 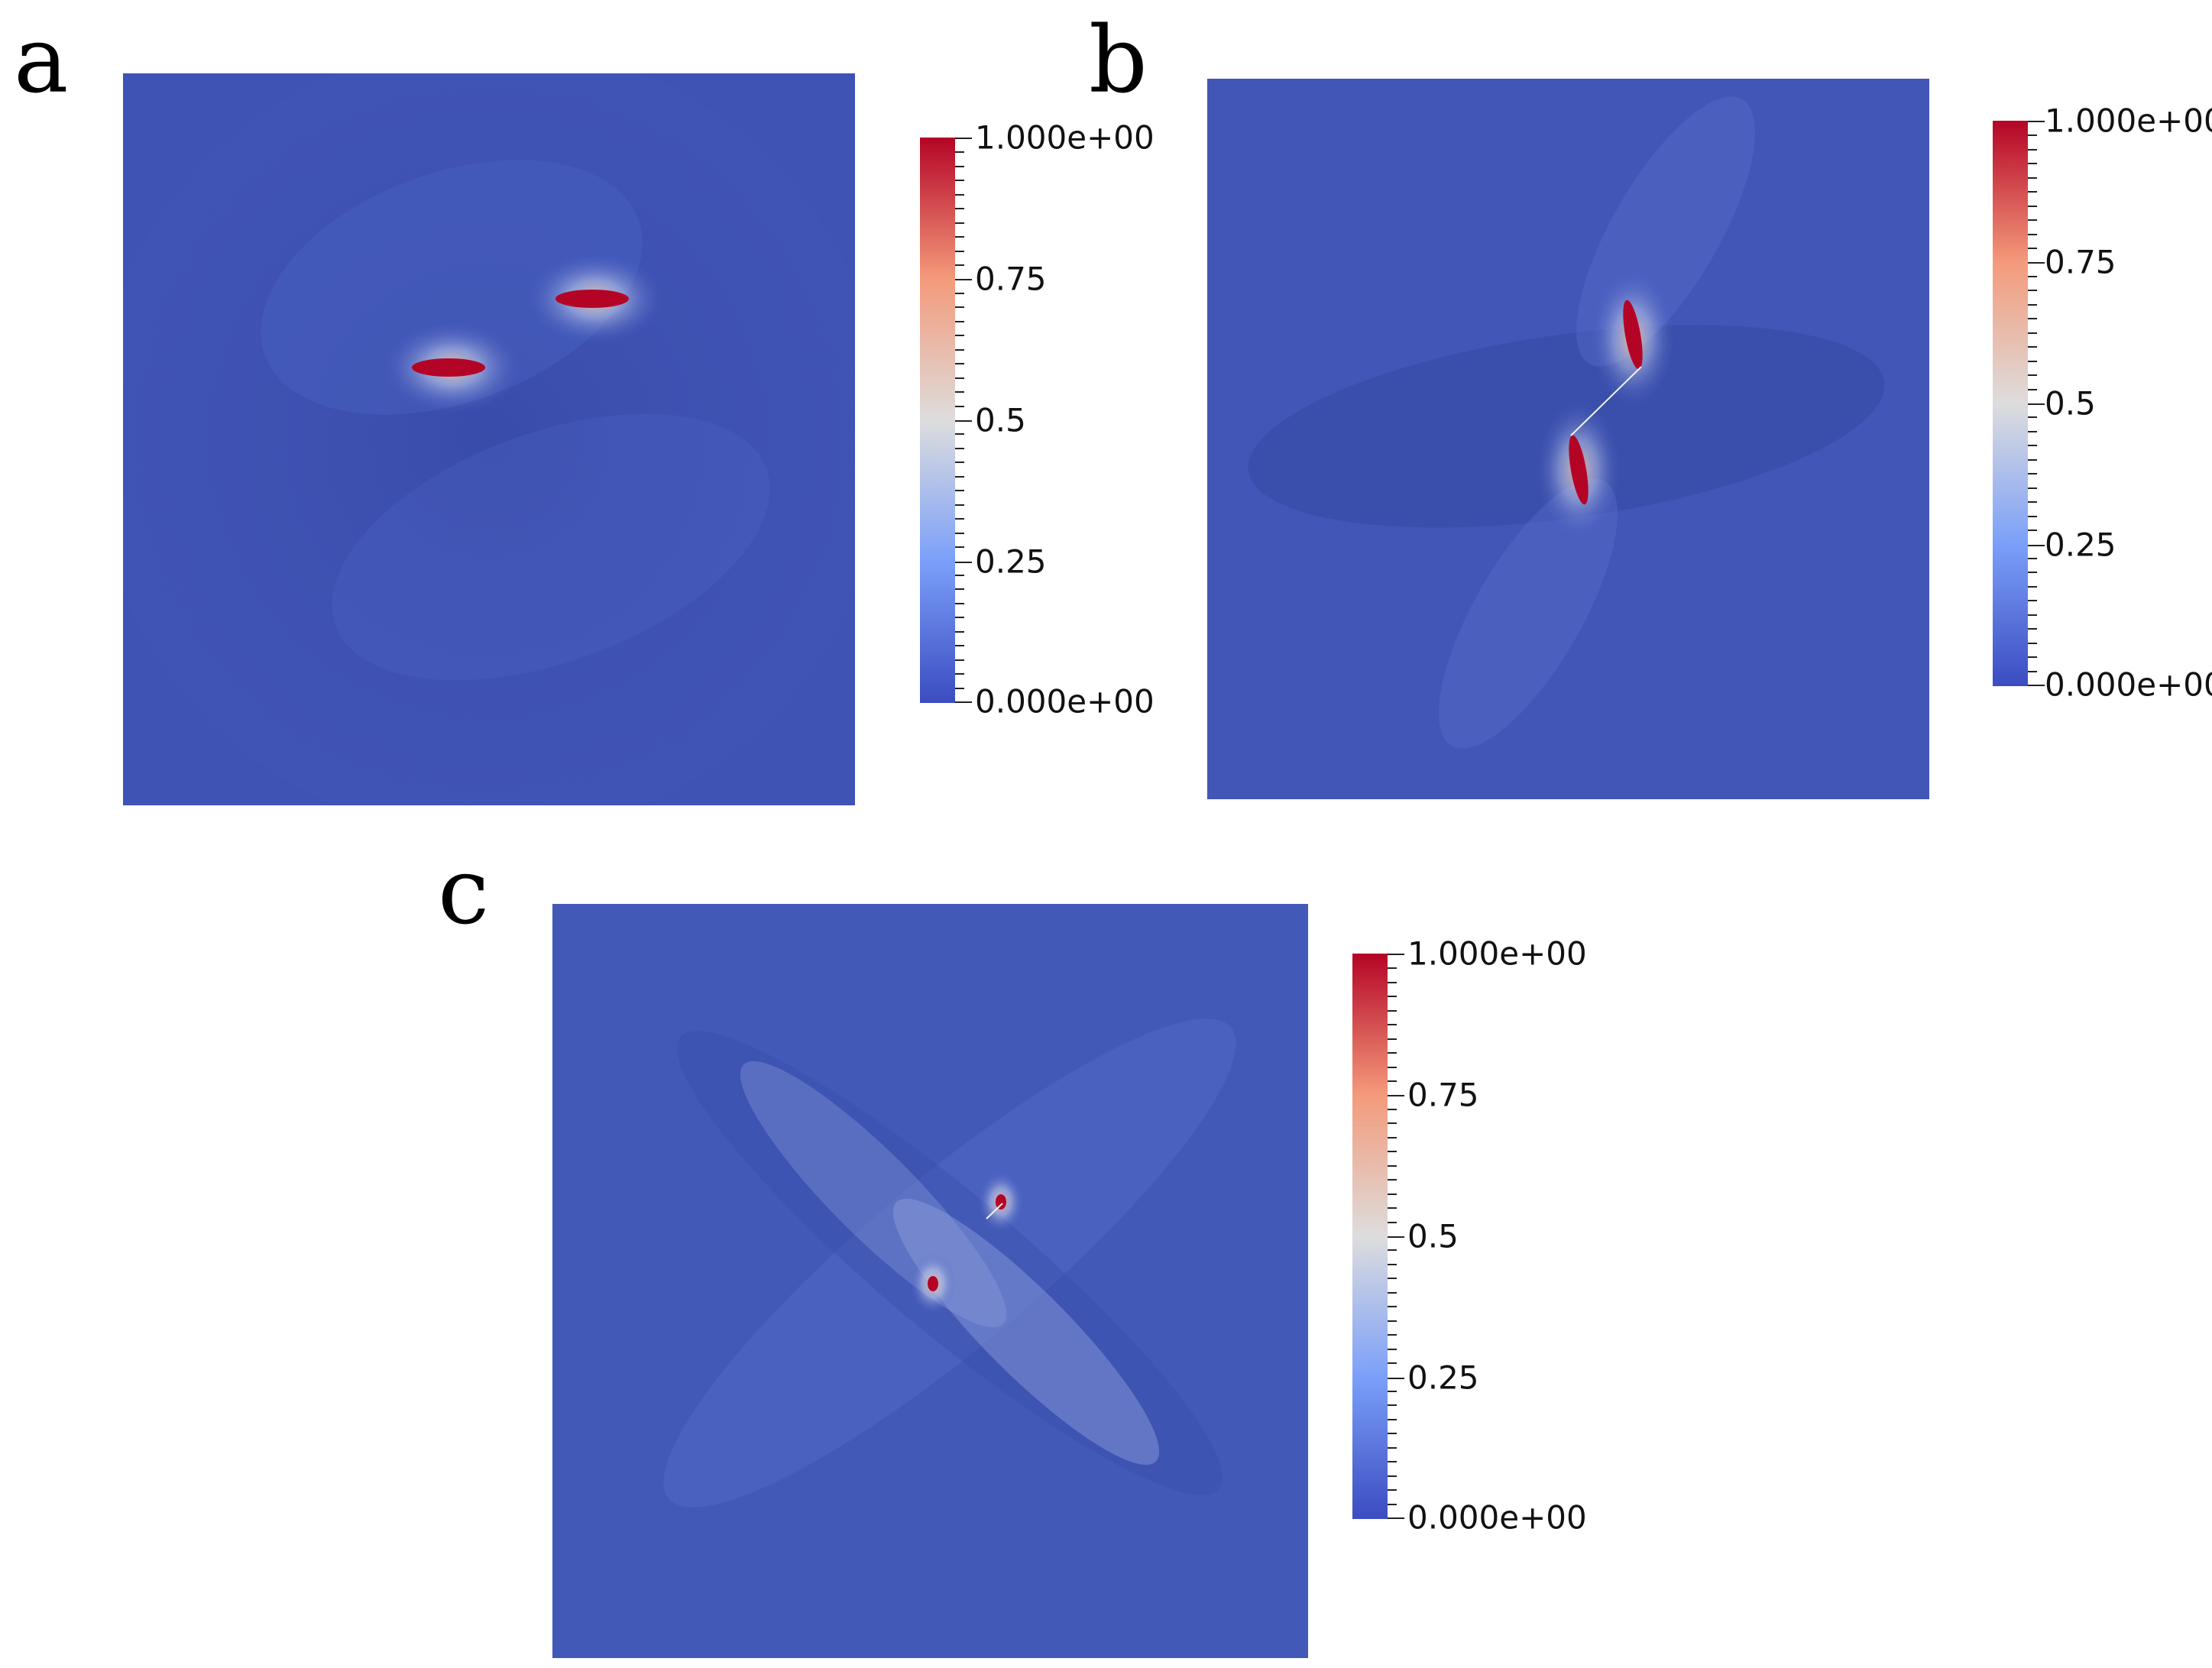 I want to click on field-plot-b, so click(x=1568, y=439).